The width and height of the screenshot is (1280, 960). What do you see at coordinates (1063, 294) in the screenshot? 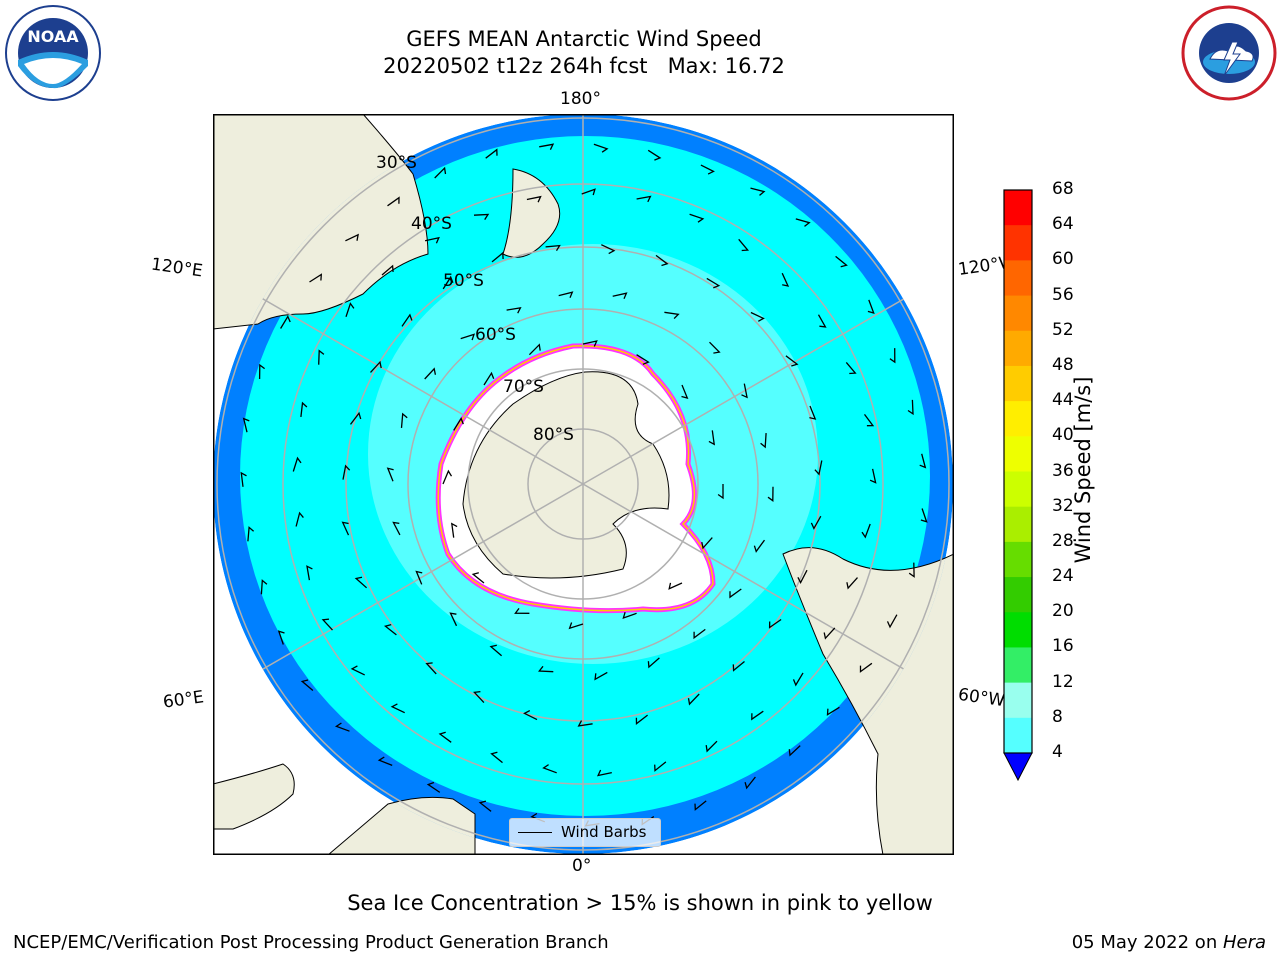
I see `colorbar-tick-label: 56` at bounding box center [1063, 294].